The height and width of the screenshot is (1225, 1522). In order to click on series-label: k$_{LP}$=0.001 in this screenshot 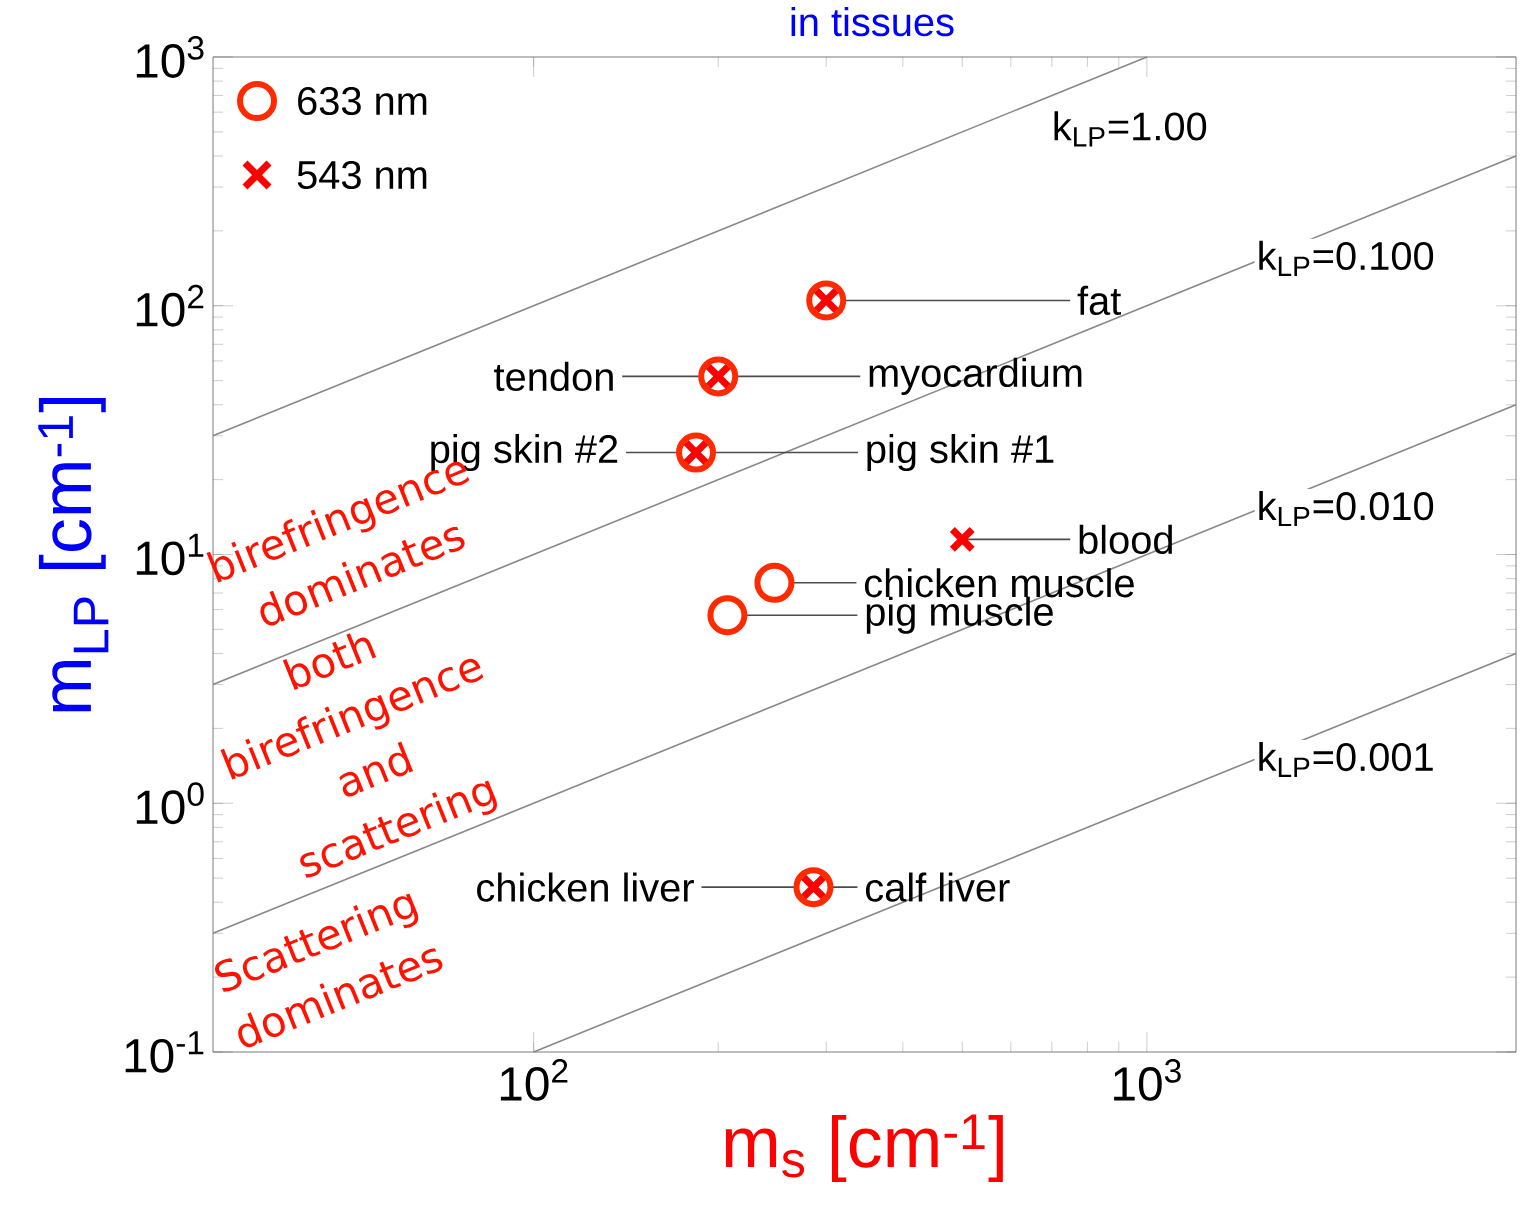, I will do `click(1346, 759)`.